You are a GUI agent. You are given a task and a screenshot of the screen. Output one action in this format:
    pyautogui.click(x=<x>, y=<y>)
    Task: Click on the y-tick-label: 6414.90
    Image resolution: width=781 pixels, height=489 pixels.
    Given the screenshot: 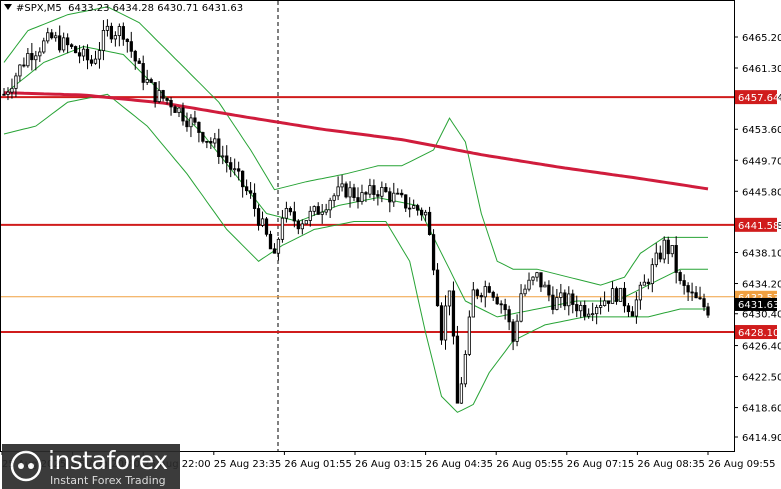 What is the action you would take?
    pyautogui.click(x=761, y=438)
    